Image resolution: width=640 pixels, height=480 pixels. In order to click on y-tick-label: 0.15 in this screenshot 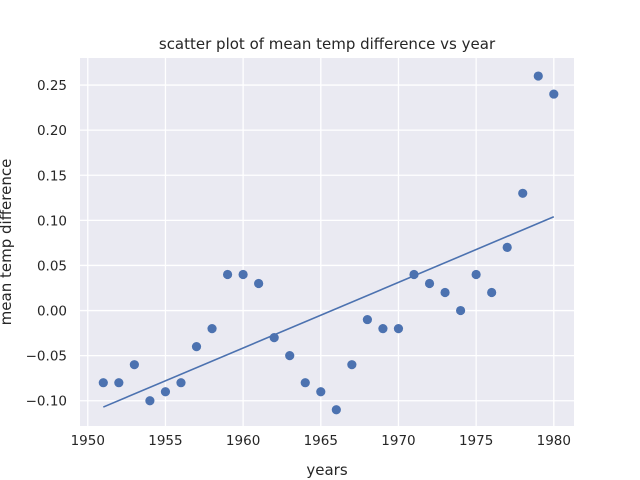, I will do `click(52, 176)`.